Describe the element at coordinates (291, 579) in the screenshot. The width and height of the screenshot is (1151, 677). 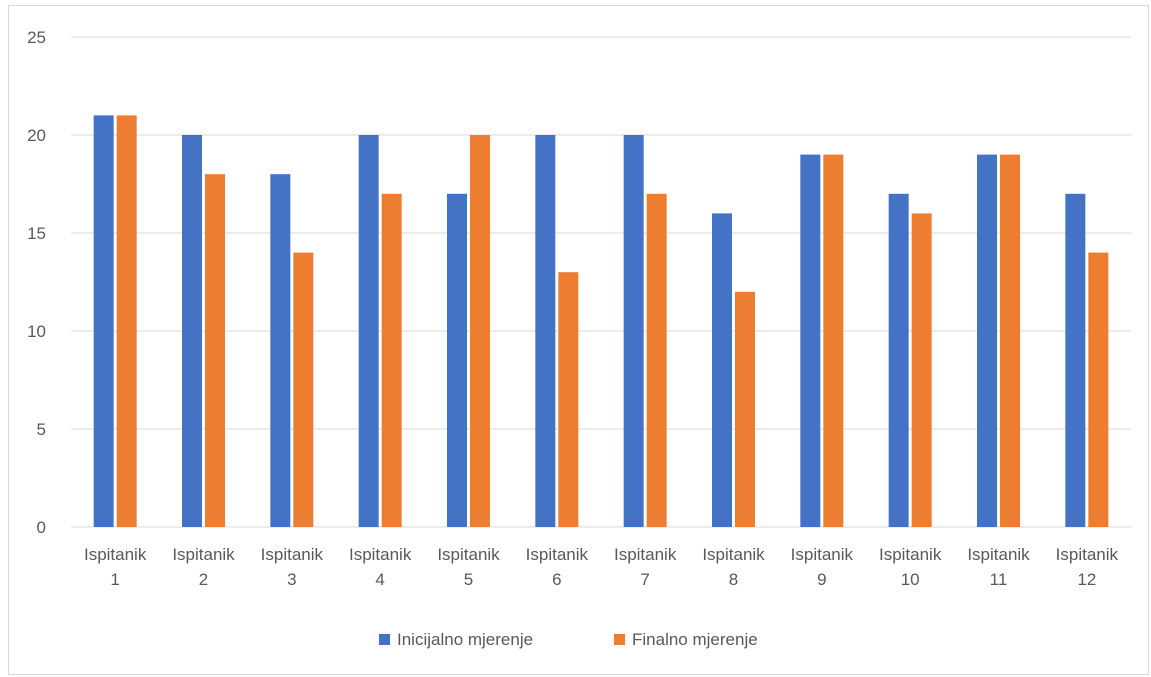
I see `x-tick-label-line: 3` at that location.